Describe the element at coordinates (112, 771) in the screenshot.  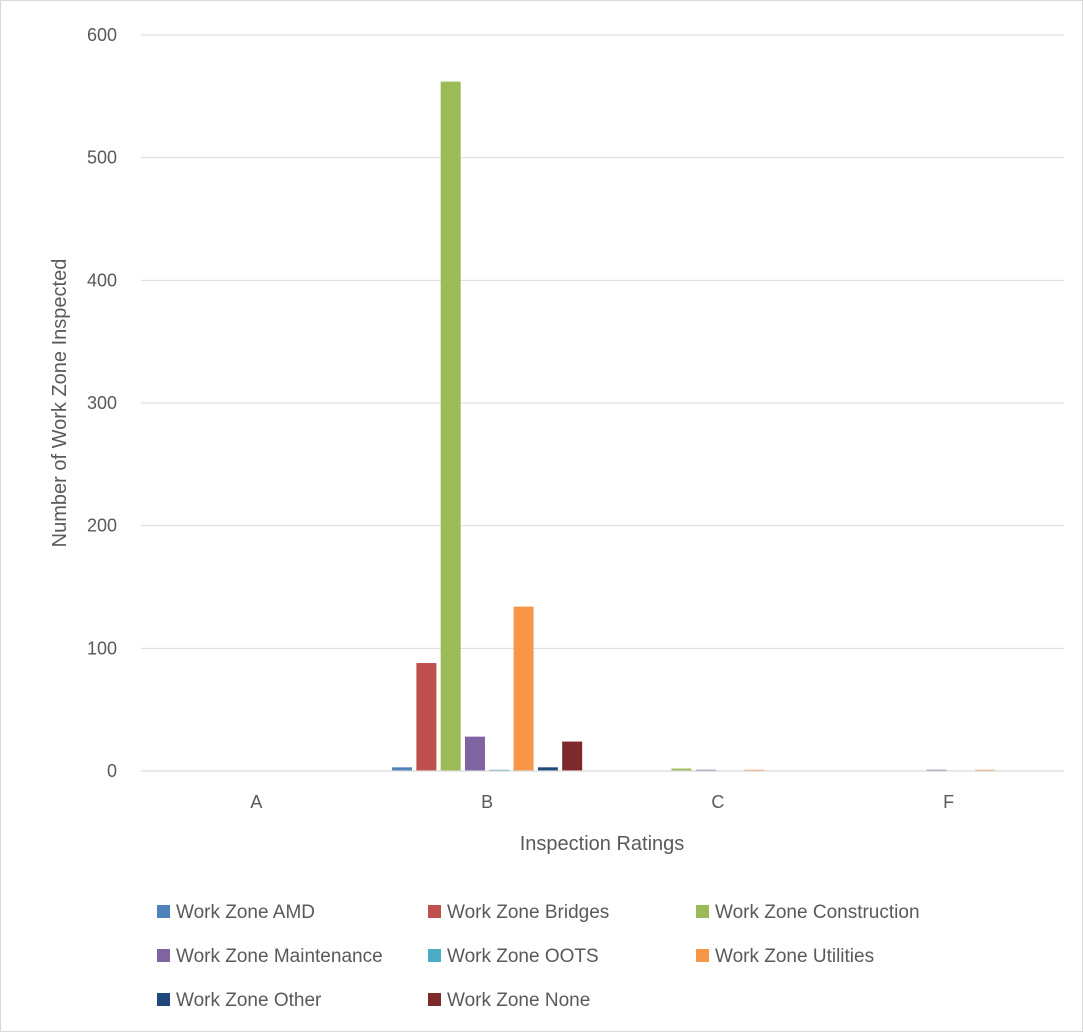
I see `y-tick-label: 0` at that location.